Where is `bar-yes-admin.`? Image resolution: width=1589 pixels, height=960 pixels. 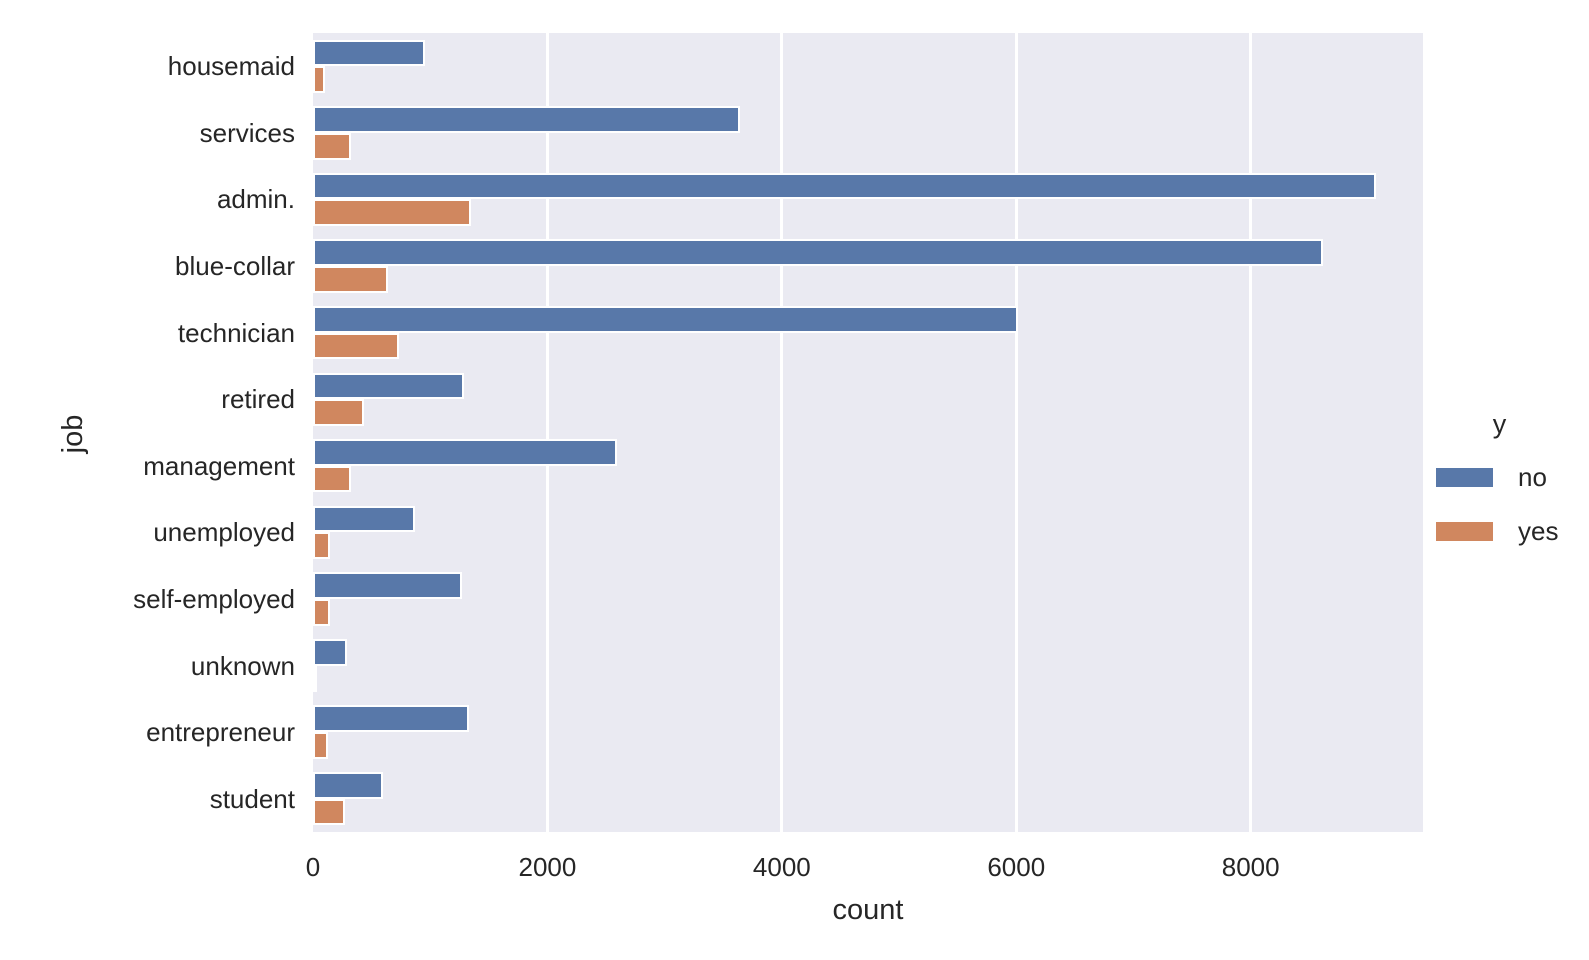
bar-yes-admin. is located at coordinates (392, 213).